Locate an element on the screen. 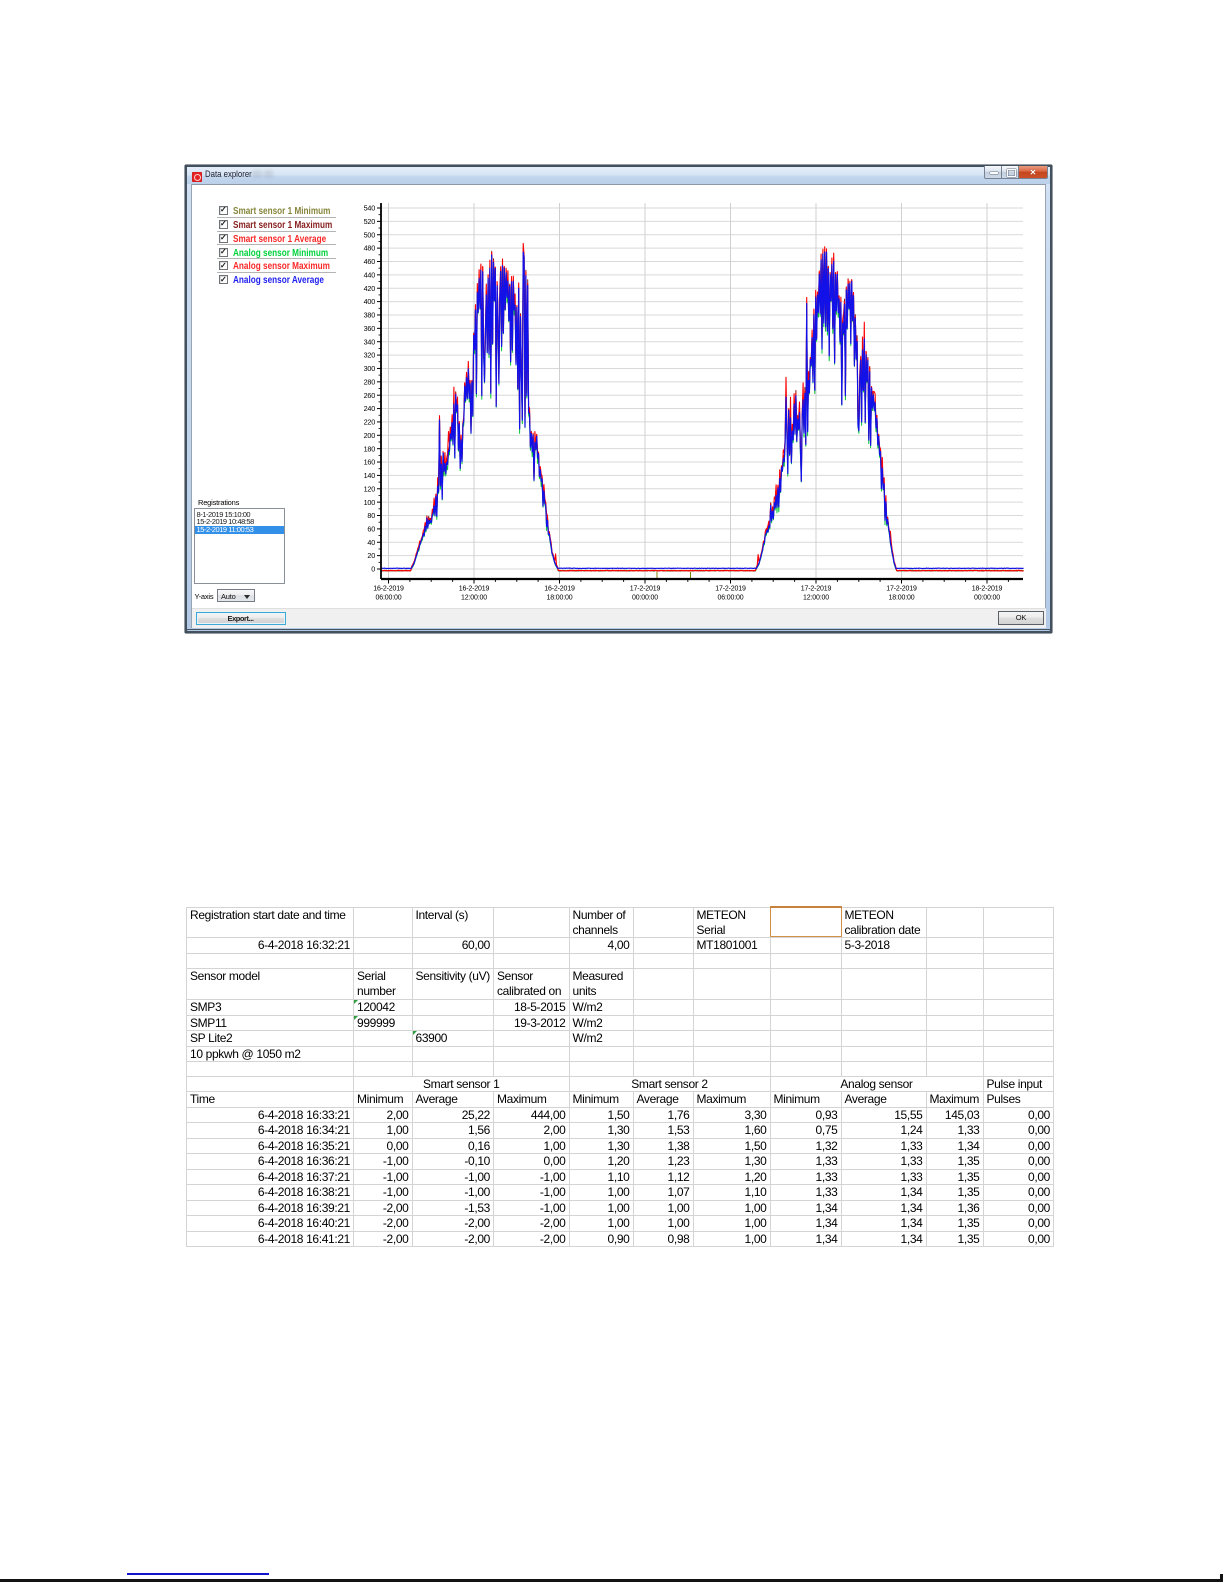  svg-text: 360 is located at coordinates (370, 328).